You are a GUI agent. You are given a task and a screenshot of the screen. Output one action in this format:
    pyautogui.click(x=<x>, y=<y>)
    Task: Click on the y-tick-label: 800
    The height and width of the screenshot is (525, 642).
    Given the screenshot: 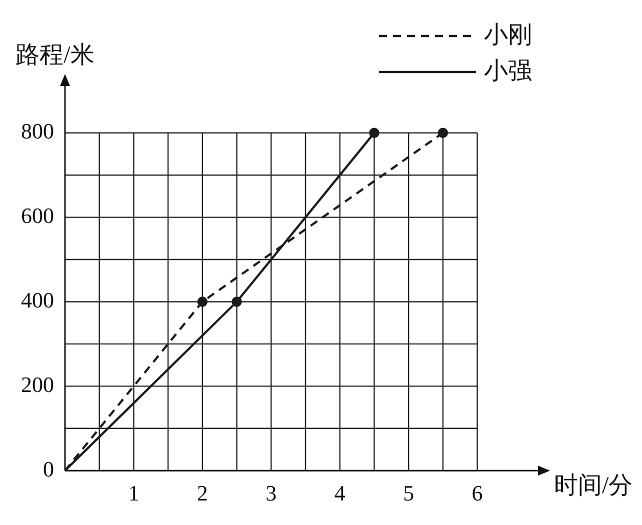 What is the action you would take?
    pyautogui.click(x=37, y=131)
    